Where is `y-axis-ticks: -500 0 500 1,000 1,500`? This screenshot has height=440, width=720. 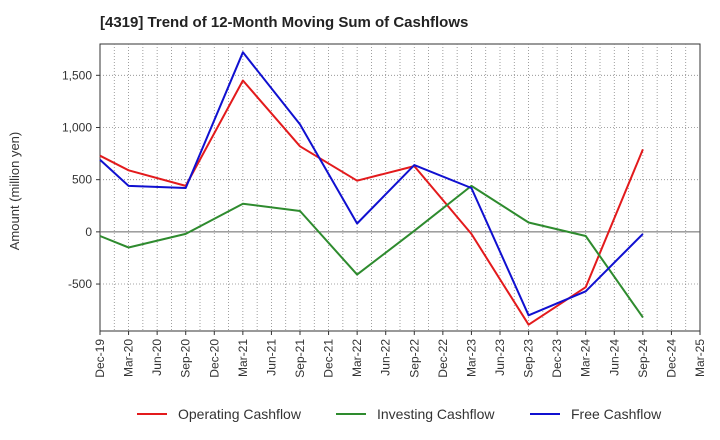
y-axis-ticks: -500 0 500 1,000 1,500 is located at coordinates (81, 179).